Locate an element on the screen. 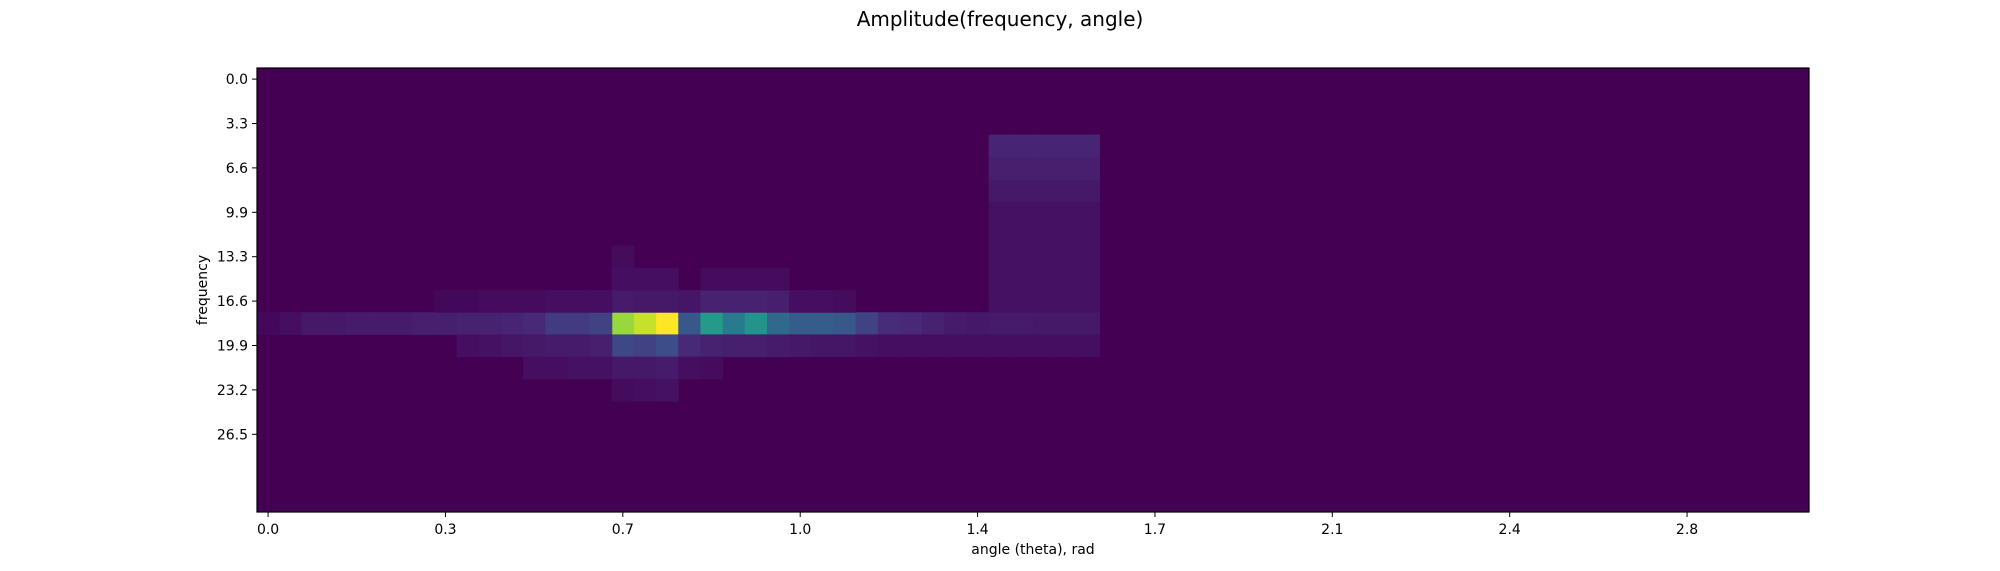 The image size is (2000, 571). y-tick-label: 6.6 is located at coordinates (237, 169).